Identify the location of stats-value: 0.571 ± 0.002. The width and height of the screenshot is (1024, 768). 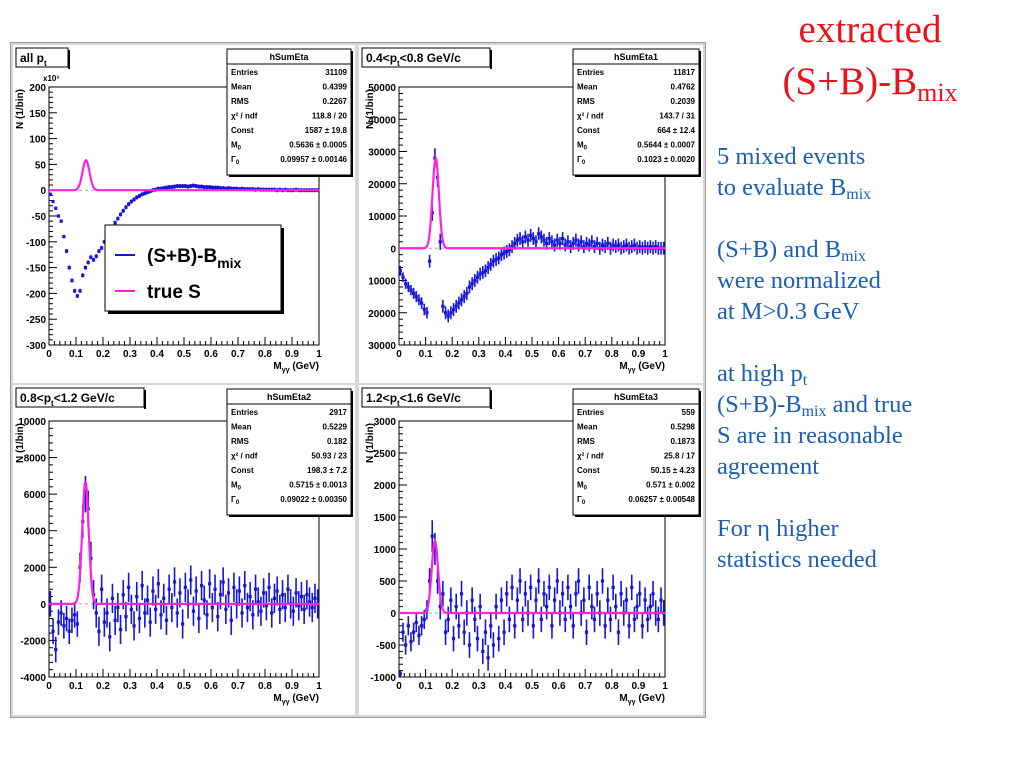
(670, 485).